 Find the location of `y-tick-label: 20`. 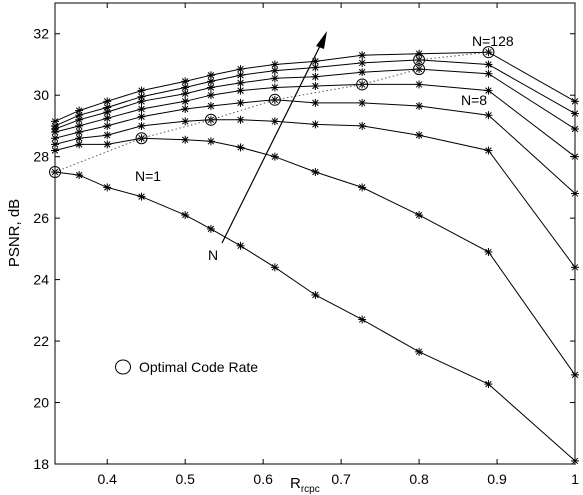

y-tick-label: 20 is located at coordinates (41, 403).